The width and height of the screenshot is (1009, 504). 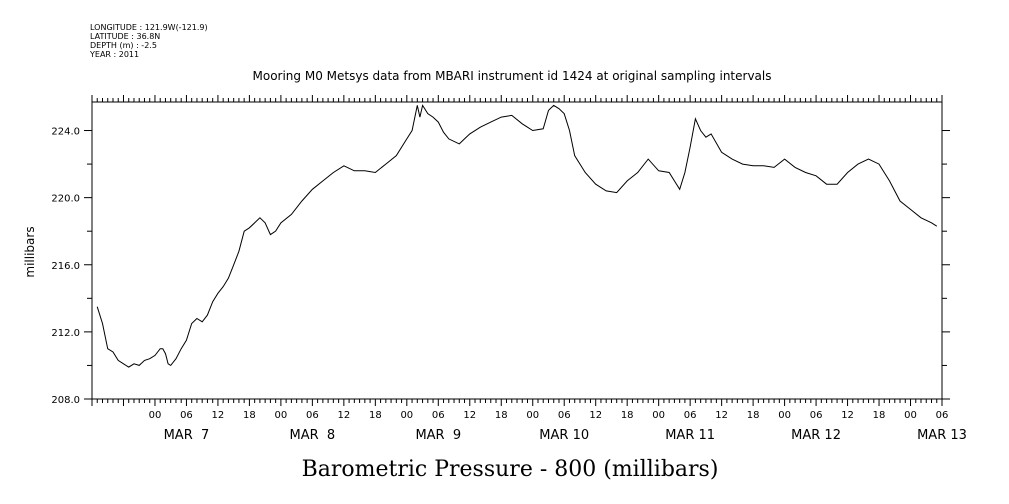 I want to click on day-label: MAR 8, so click(x=313, y=435).